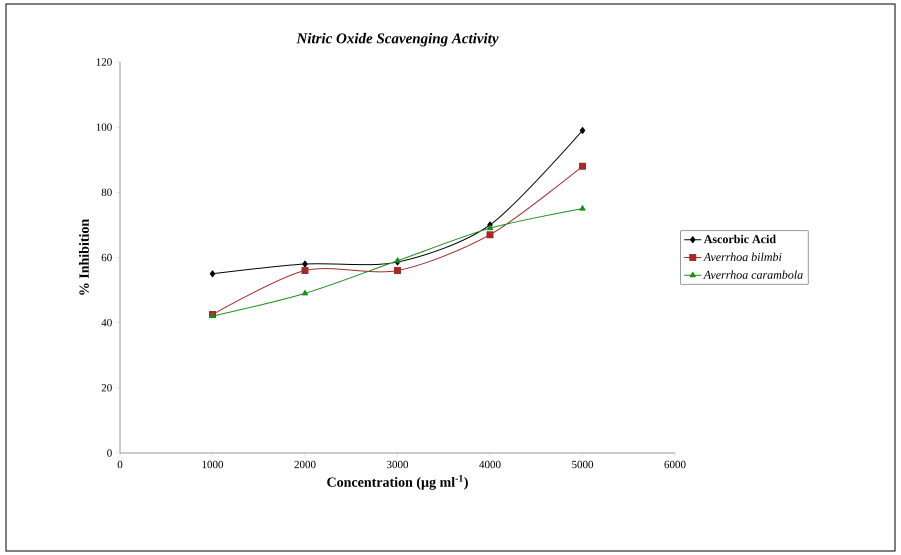 The image size is (901, 555). Describe the element at coordinates (742, 257) in the screenshot. I see `legend-label: Averrhoa bilmbi` at that location.